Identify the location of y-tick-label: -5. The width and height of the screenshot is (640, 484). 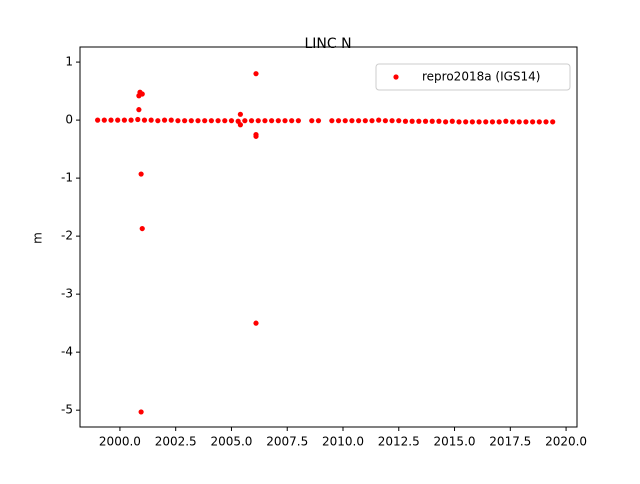
(67, 410).